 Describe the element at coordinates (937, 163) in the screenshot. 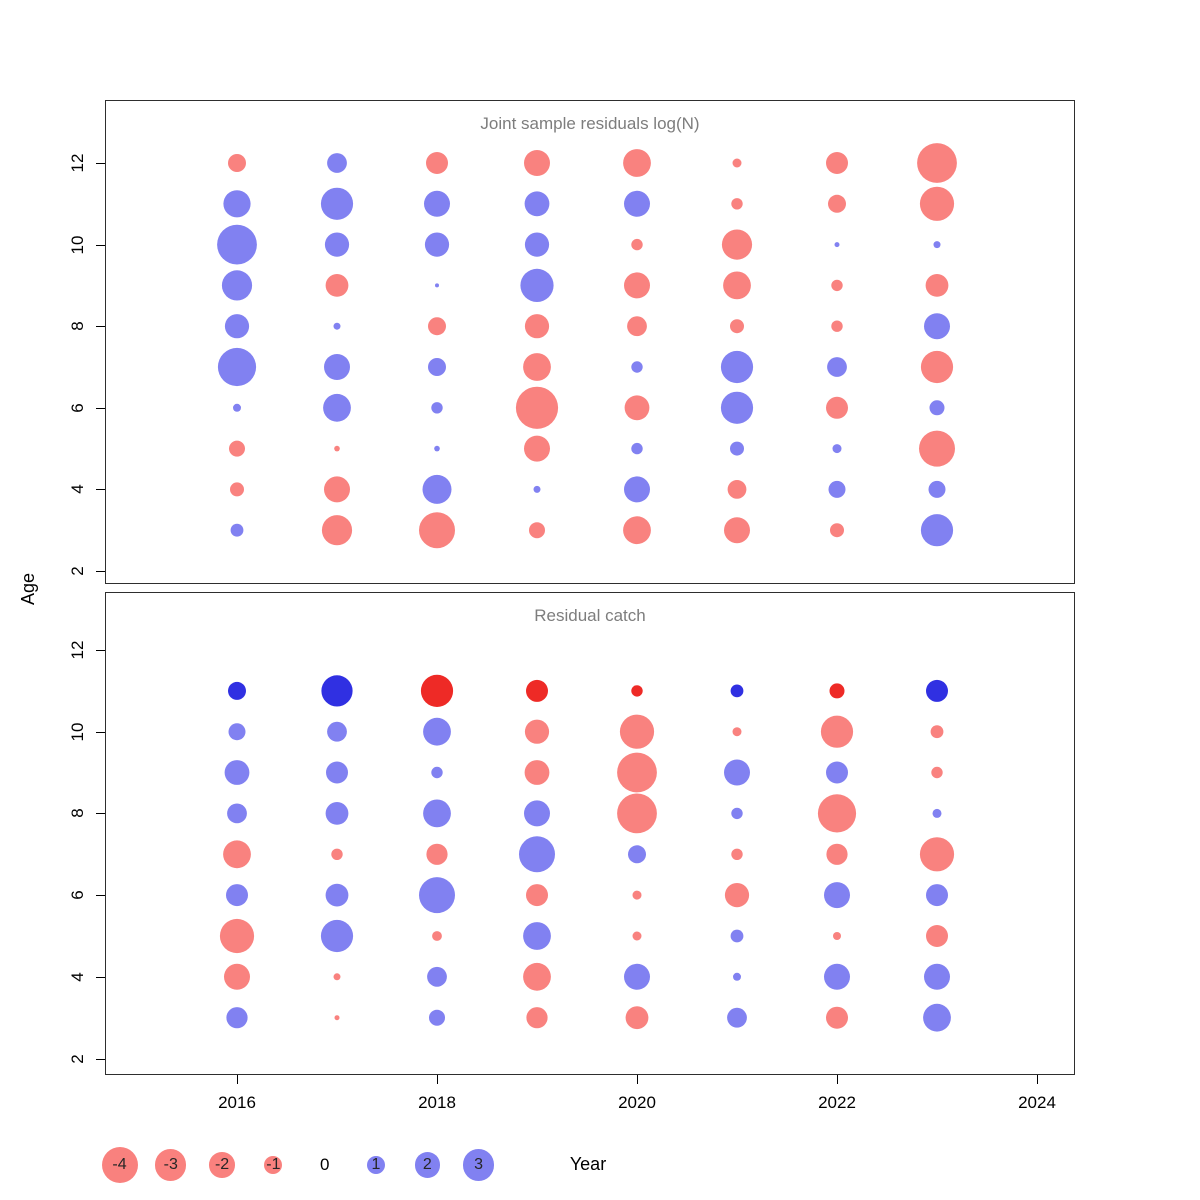

I see `bubble-2023-age12` at that location.